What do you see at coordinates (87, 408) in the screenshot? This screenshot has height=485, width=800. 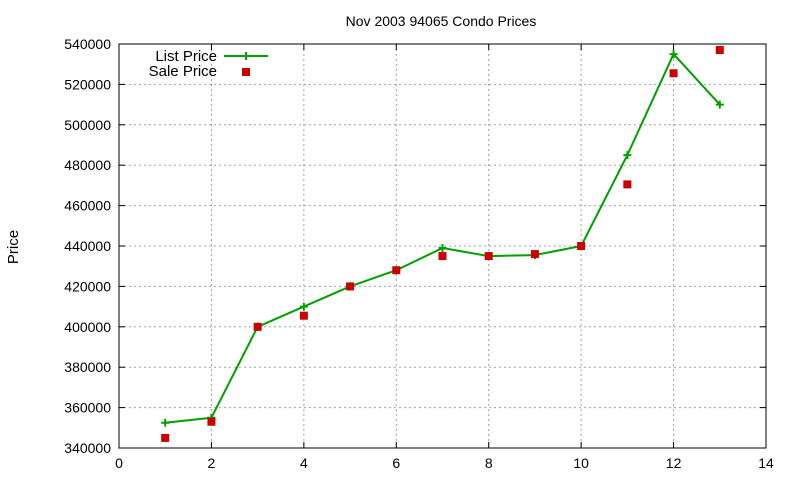 I see `y-tick-label: 360000` at bounding box center [87, 408].